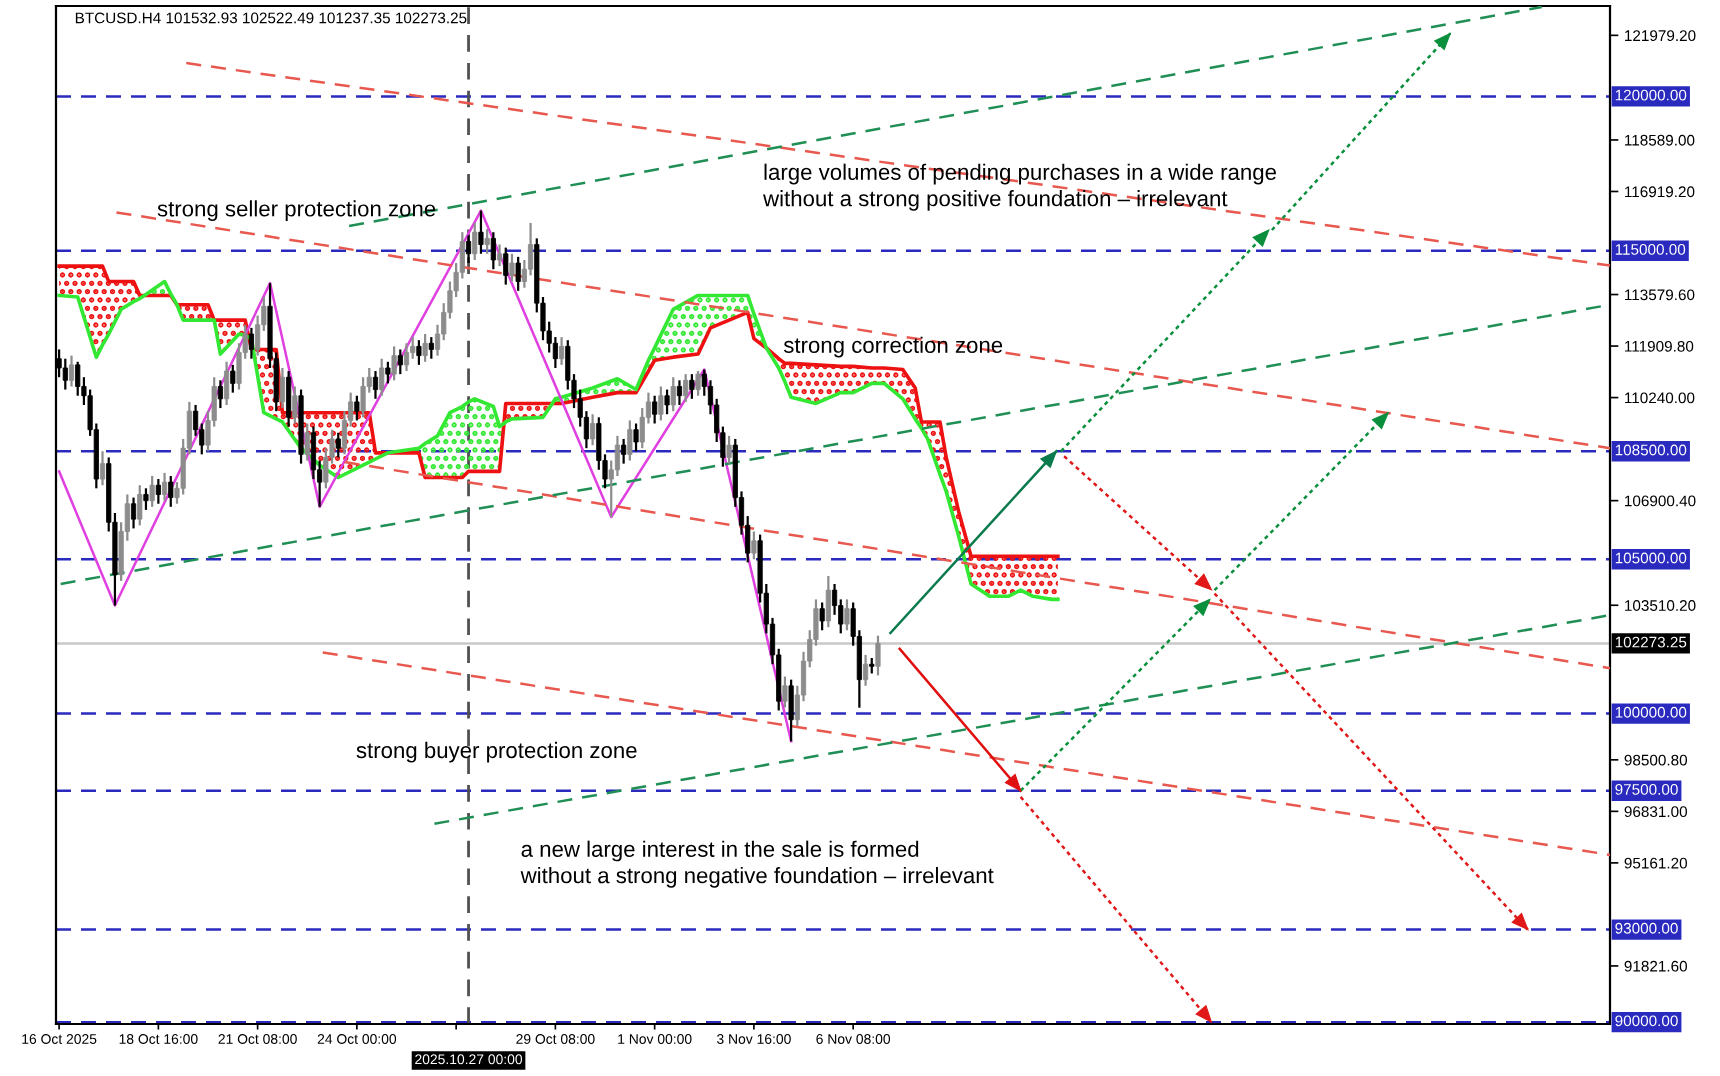  I want to click on annotation: strong buyer protection zone, so click(496, 752).